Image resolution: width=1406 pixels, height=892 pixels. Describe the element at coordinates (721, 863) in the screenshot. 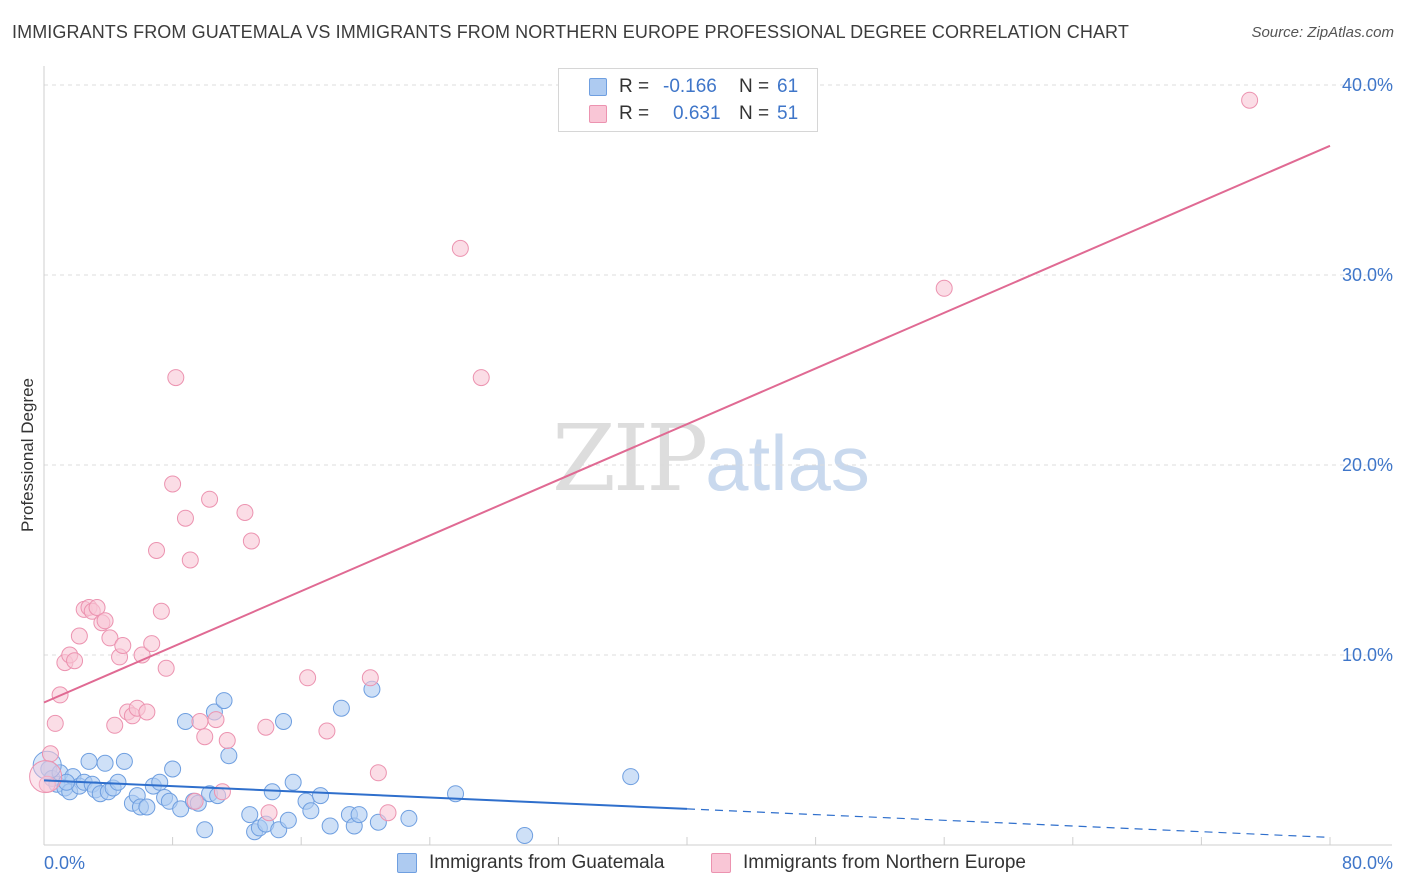

I see `series-swatch-pink` at that location.